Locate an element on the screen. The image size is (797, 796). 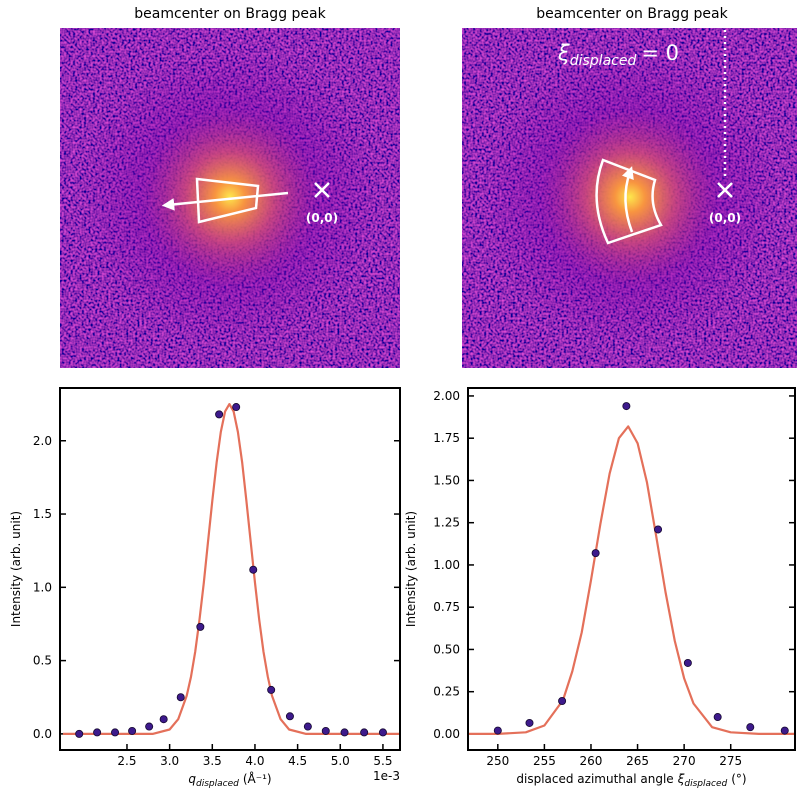
x-tick-label: 270 is located at coordinates (684, 761).